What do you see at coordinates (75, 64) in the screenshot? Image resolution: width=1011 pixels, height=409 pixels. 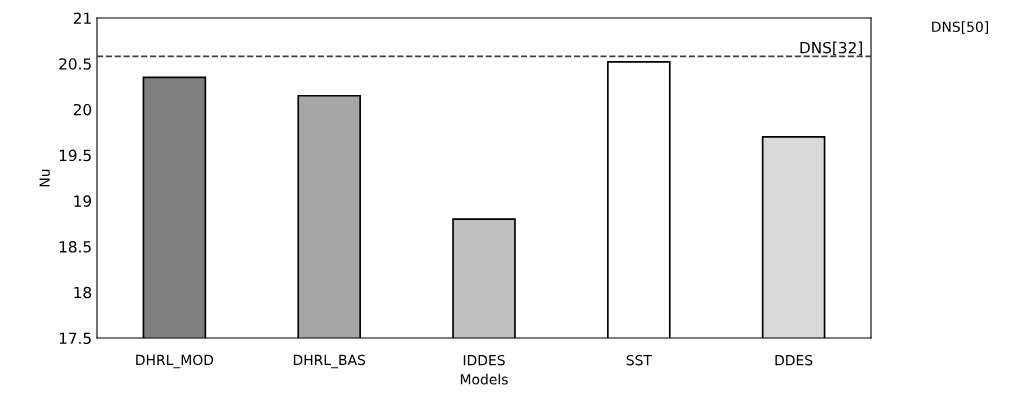 I see `y-tick-label: 20.5` at bounding box center [75, 64].